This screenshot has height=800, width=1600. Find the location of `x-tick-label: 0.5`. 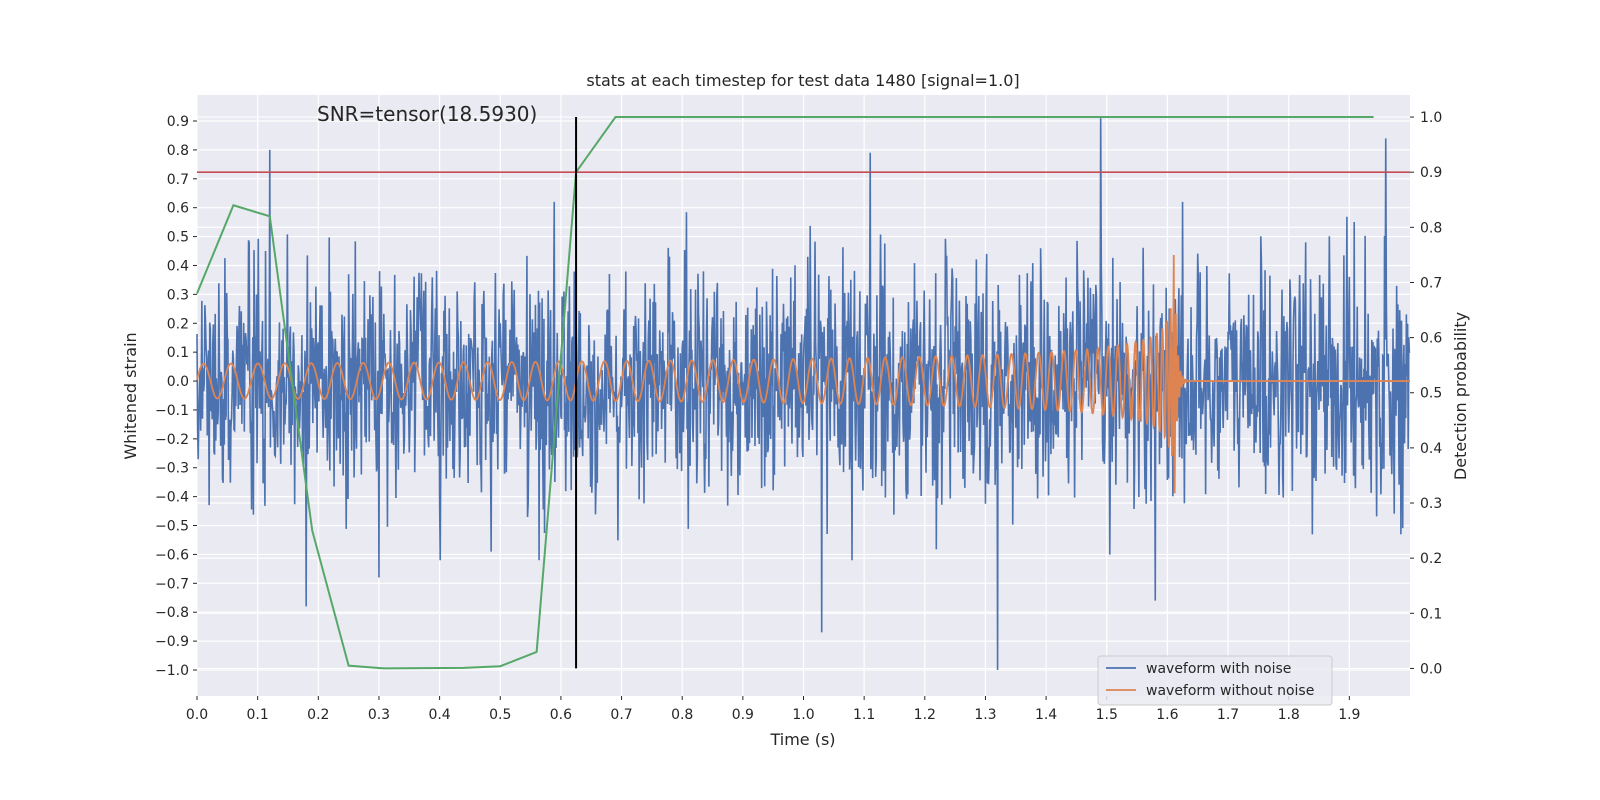

x-tick-label: 0.5 is located at coordinates (500, 715).